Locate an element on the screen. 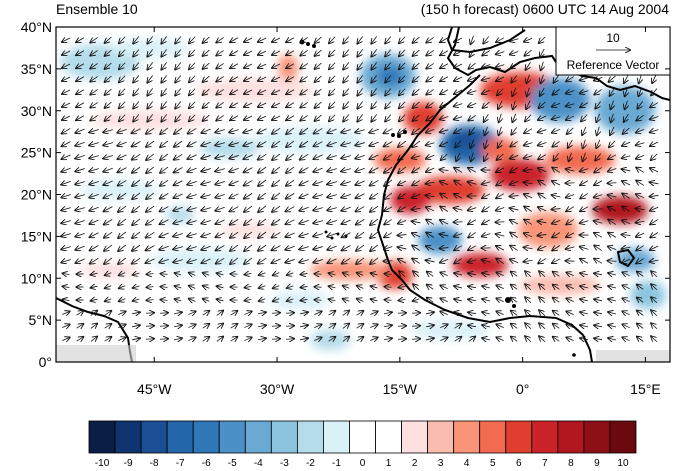  reference-vector-label: Reference Vector is located at coordinates (613, 65).